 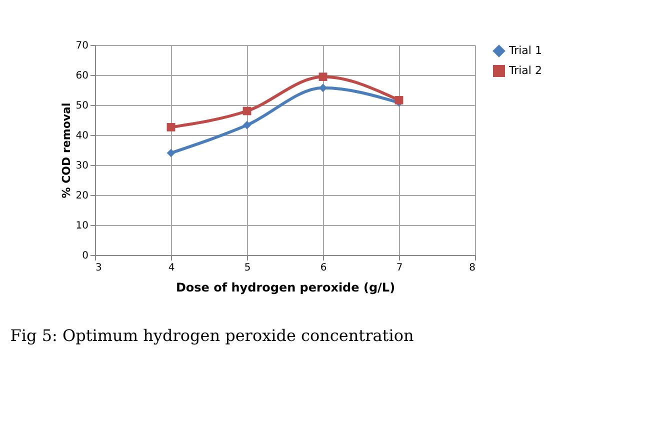 I want to click on y-tick-label: 30, so click(x=82, y=166).